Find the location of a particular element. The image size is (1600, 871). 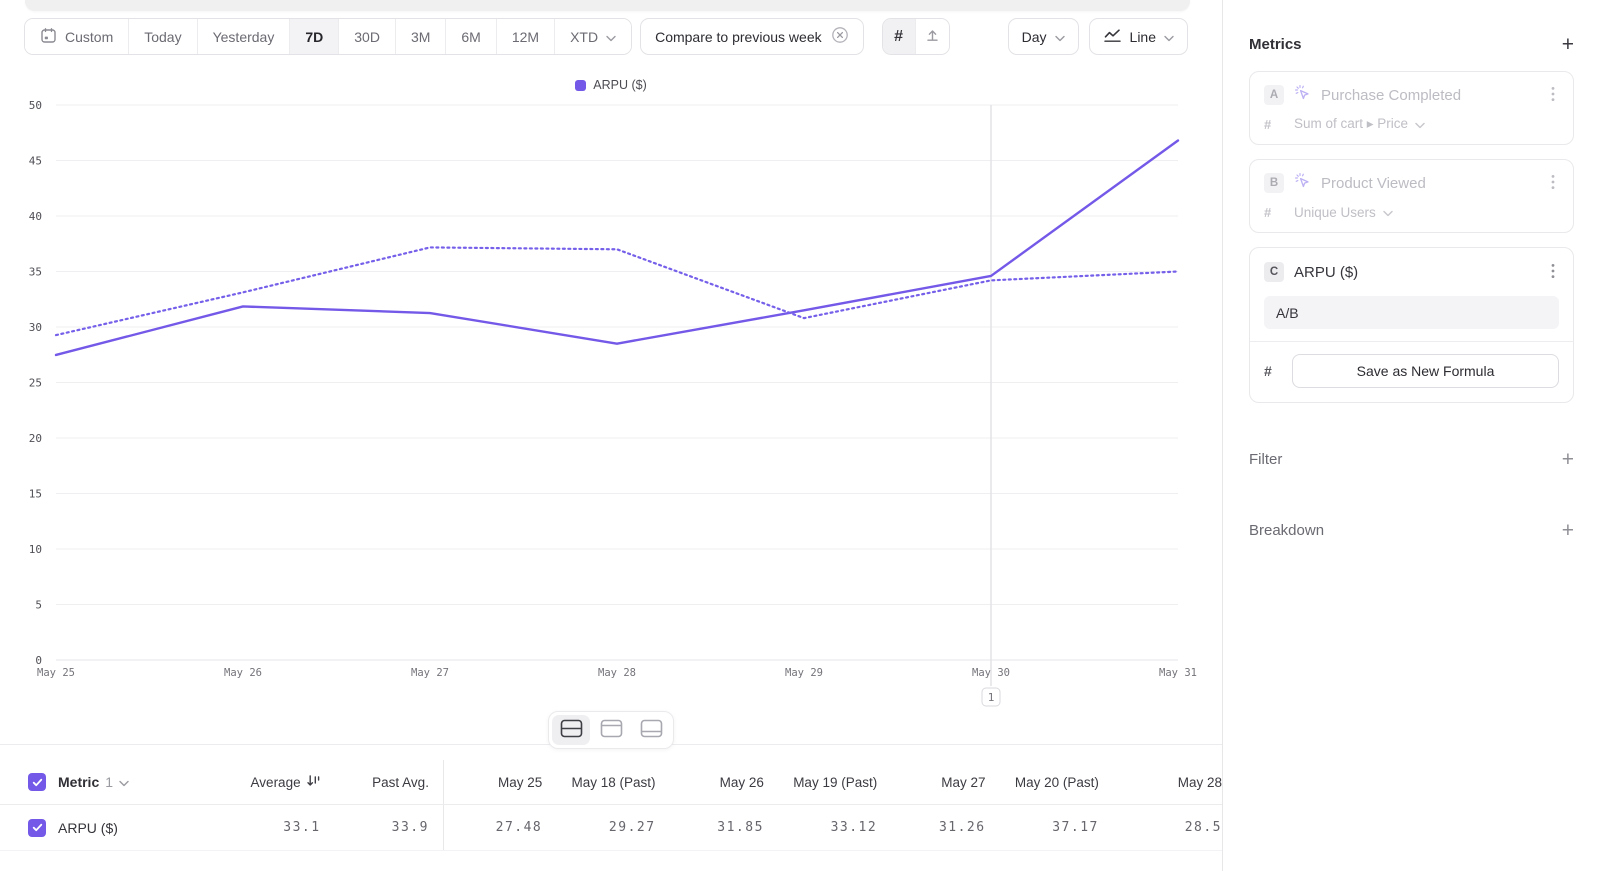

column-label: Past Avg. is located at coordinates (400, 782).